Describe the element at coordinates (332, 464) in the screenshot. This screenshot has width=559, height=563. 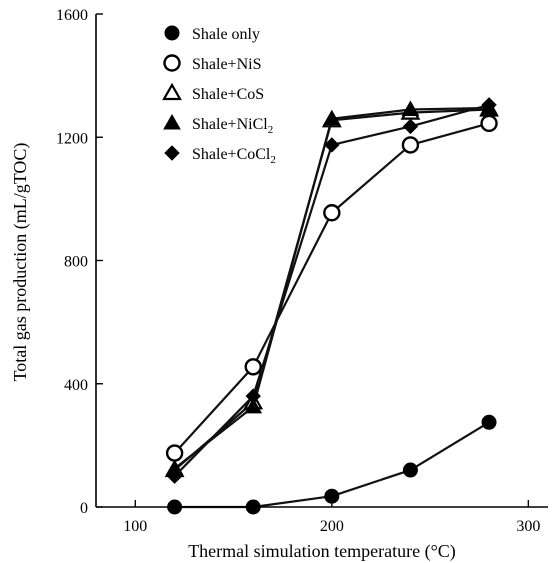
I see `series-shale-only` at that location.